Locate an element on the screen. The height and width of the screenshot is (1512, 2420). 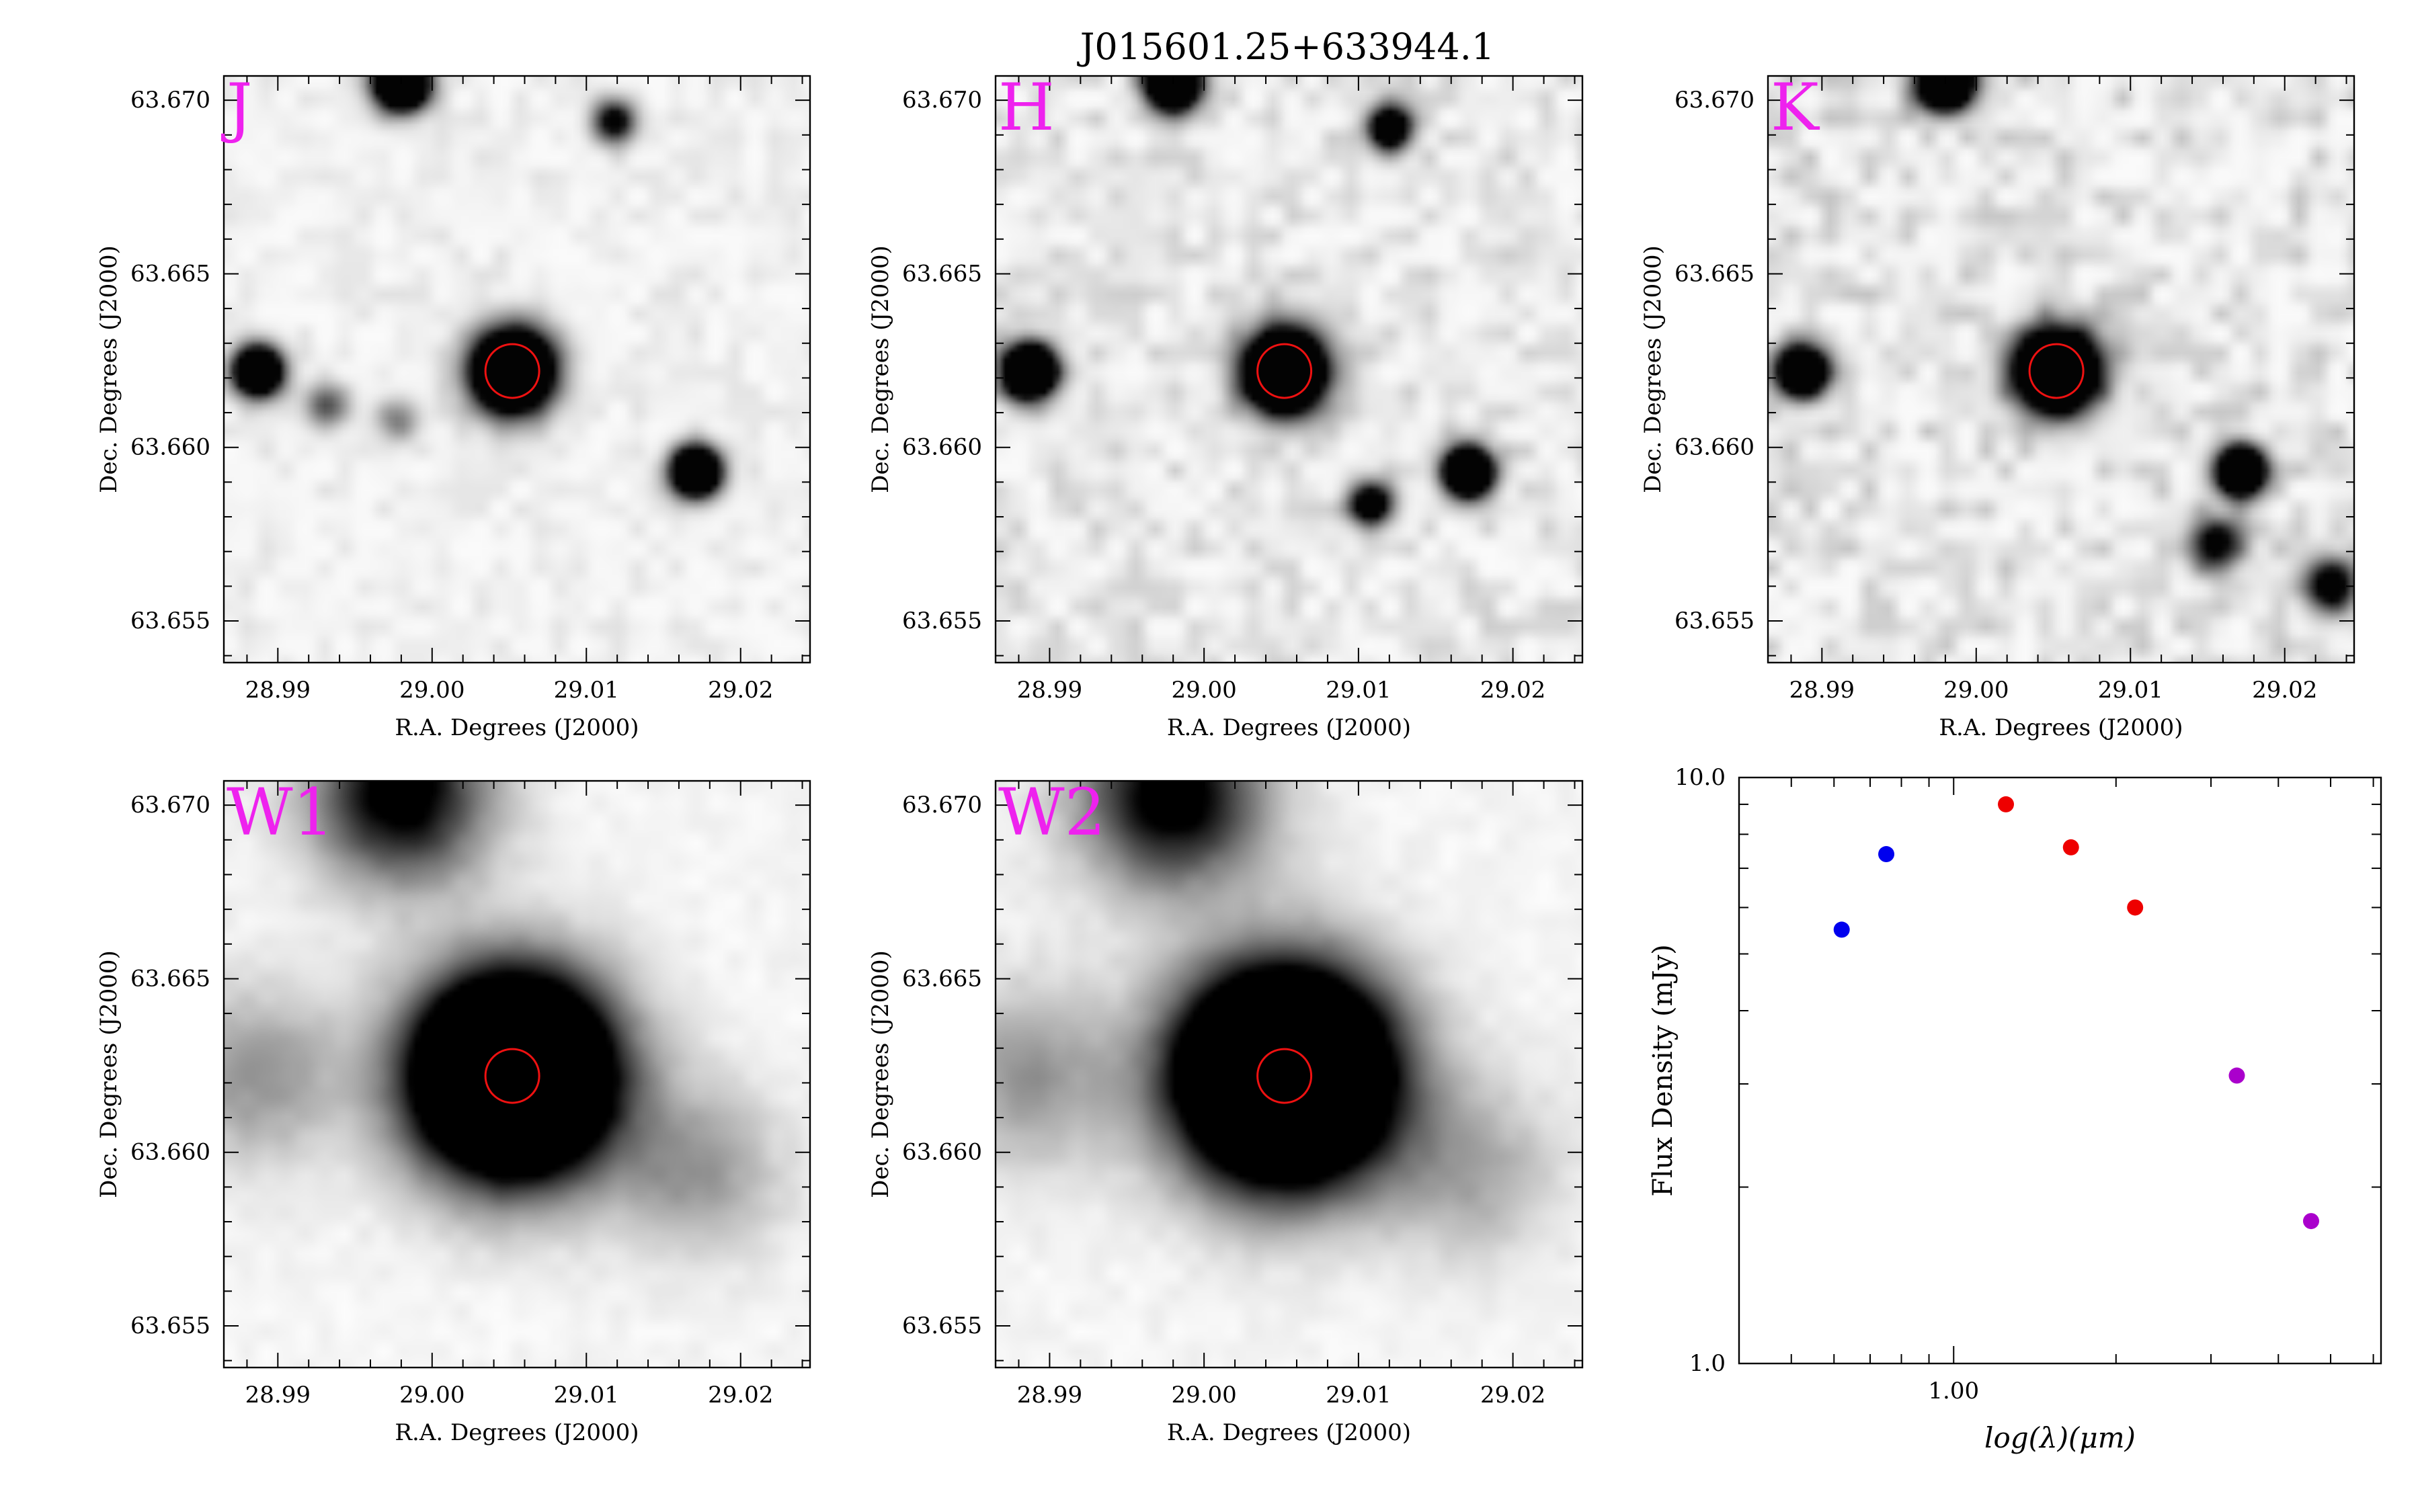
band-label: H is located at coordinates (1026, 108).